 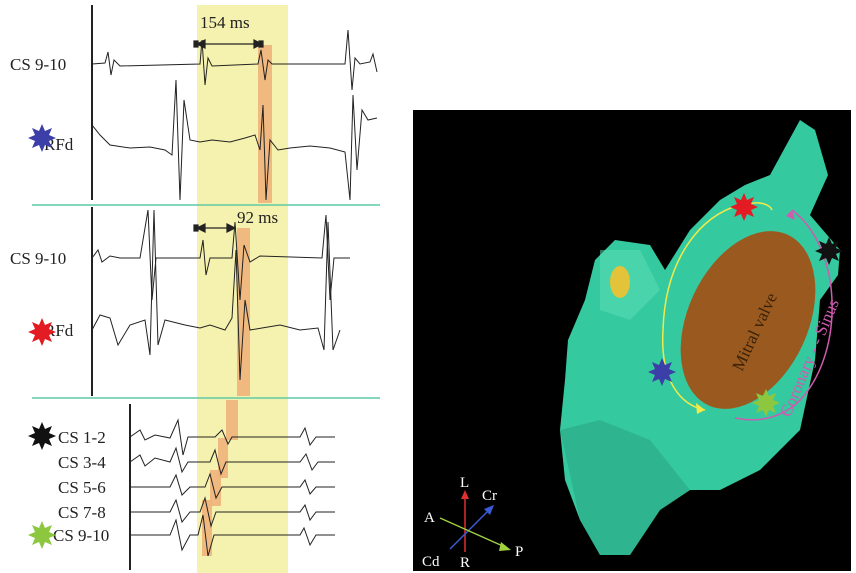 What do you see at coordinates (519, 552) in the screenshot?
I see `axis-label-p: P` at bounding box center [519, 552].